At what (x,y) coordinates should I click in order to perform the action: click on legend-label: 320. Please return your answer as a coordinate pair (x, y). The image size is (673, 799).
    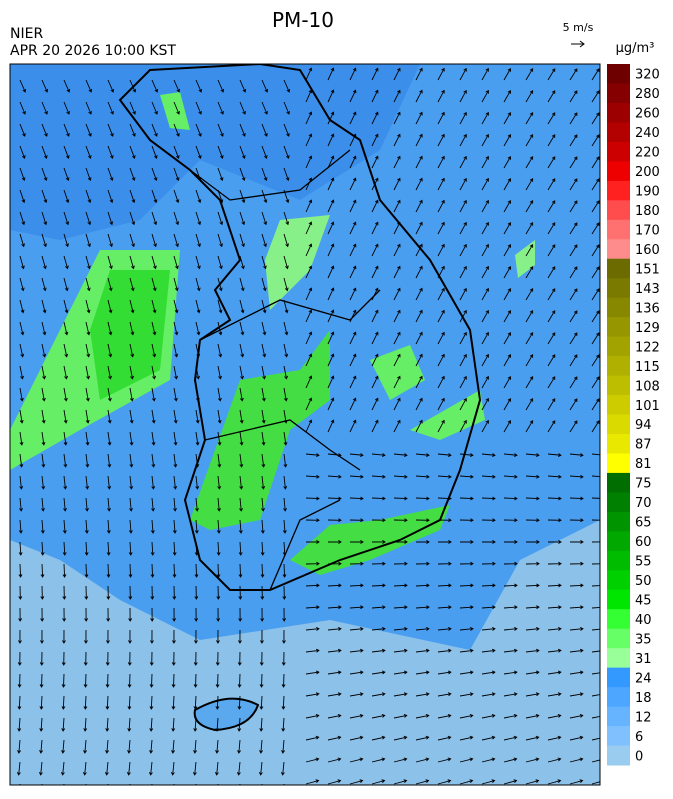
    Looking at the image, I should click on (647, 75).